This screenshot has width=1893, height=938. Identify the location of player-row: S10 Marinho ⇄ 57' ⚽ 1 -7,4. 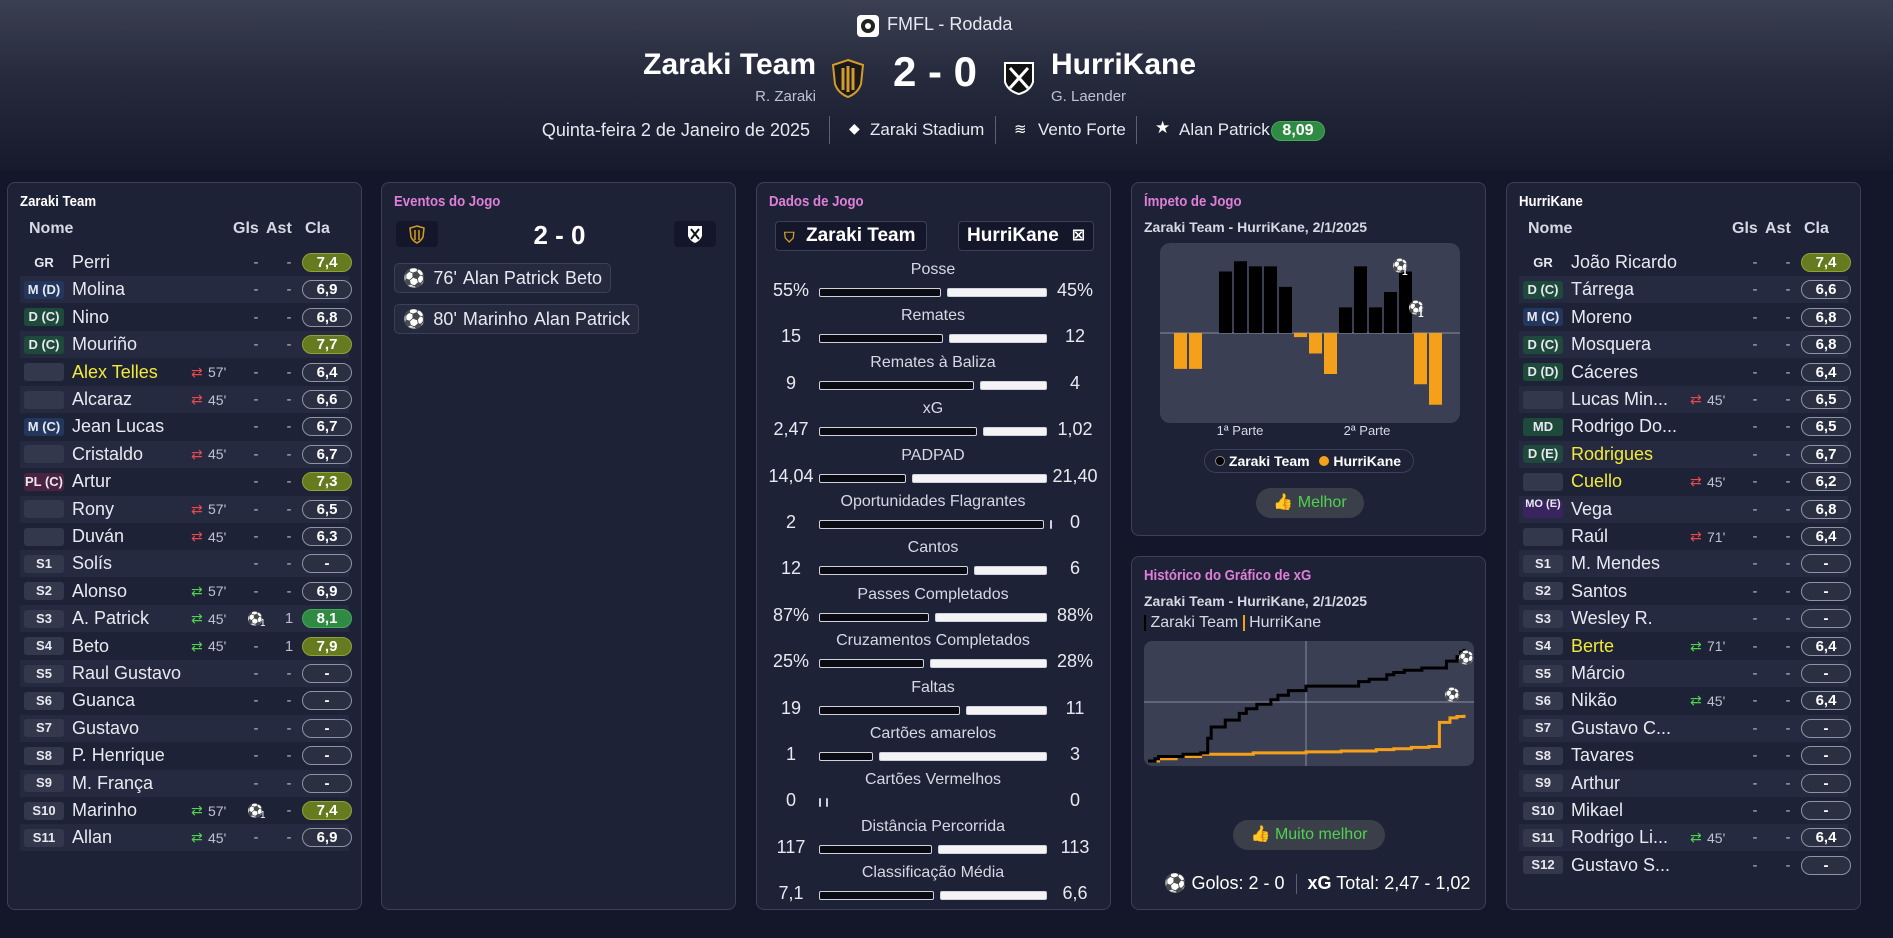
(186, 810).